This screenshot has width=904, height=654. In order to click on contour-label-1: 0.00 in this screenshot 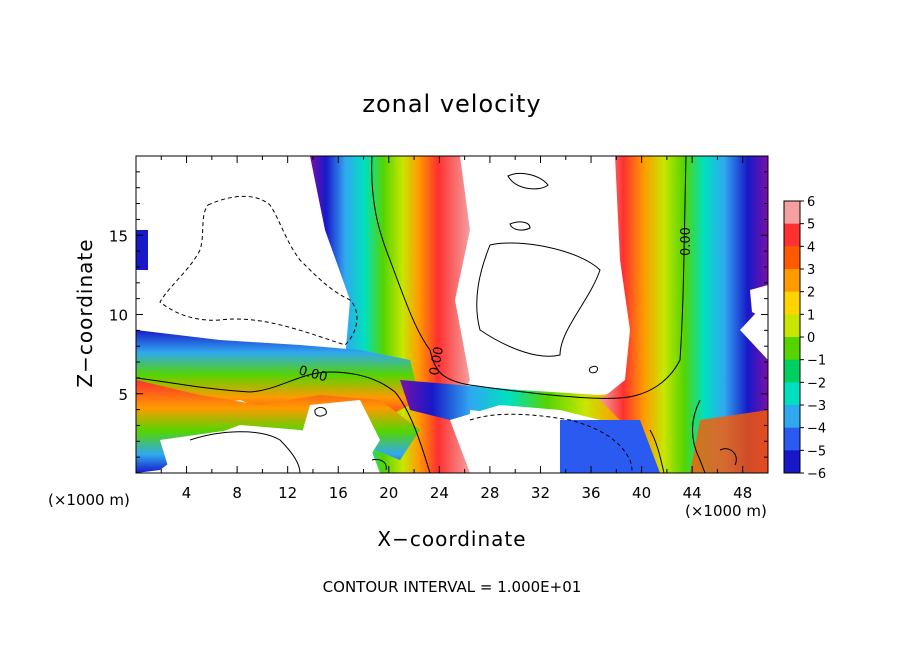, I will do `click(313, 374)`.